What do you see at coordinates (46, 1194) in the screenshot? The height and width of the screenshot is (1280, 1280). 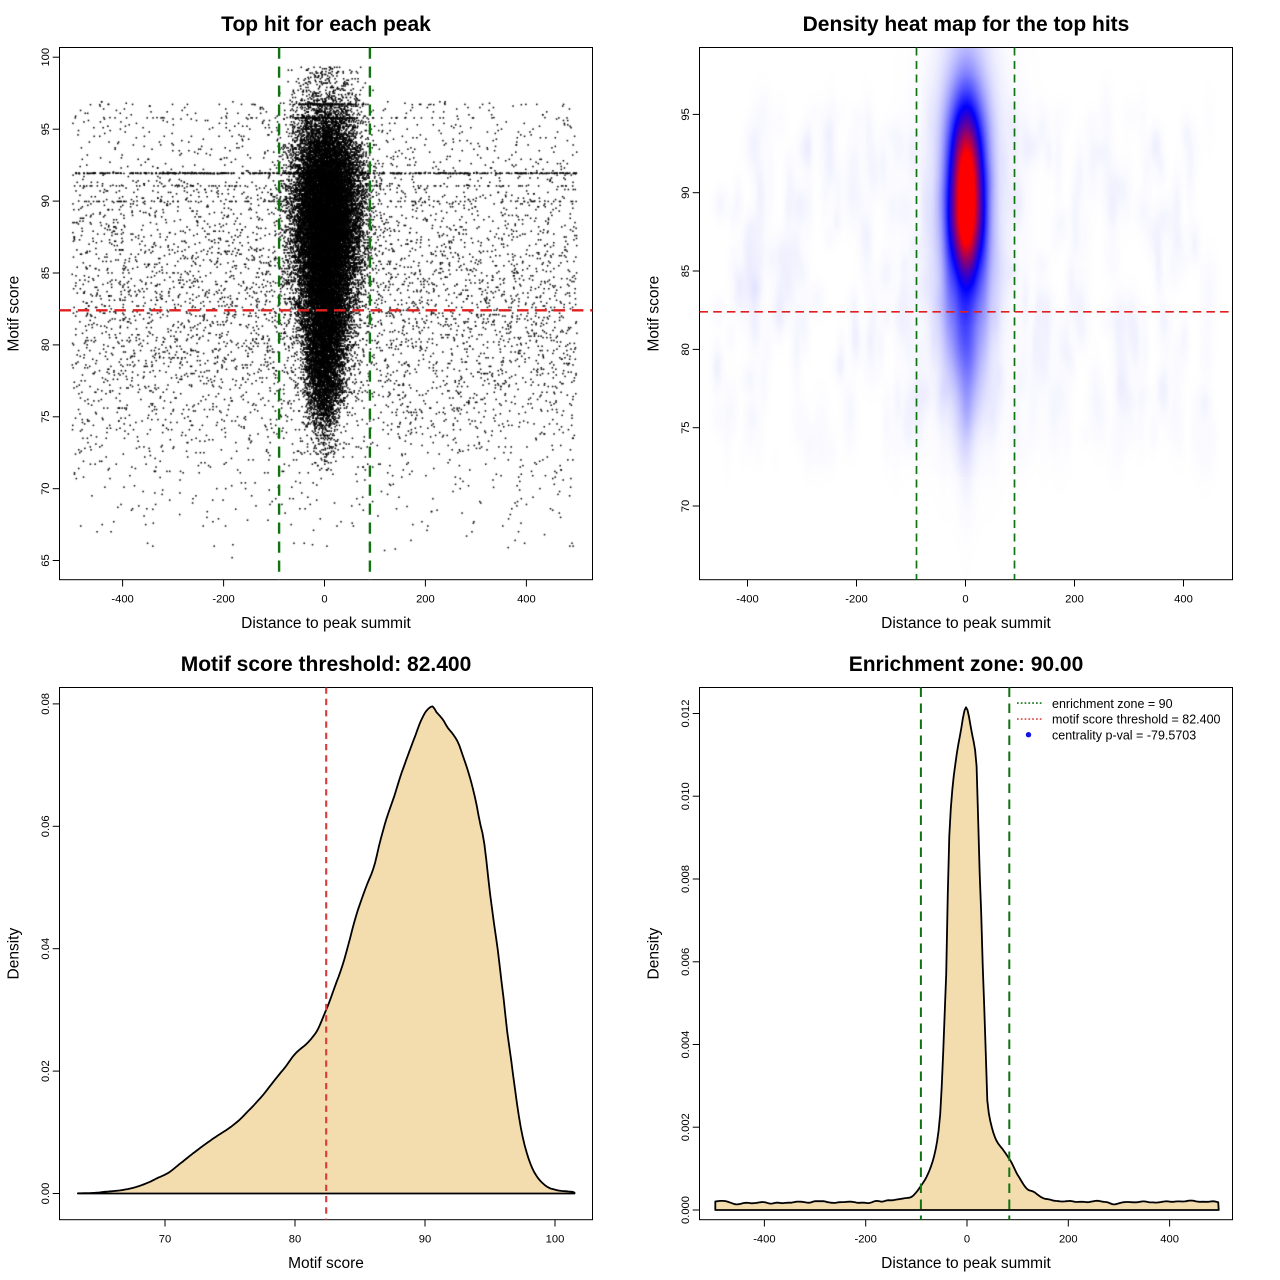 I see `svg-text: 0.00` at bounding box center [46, 1194].